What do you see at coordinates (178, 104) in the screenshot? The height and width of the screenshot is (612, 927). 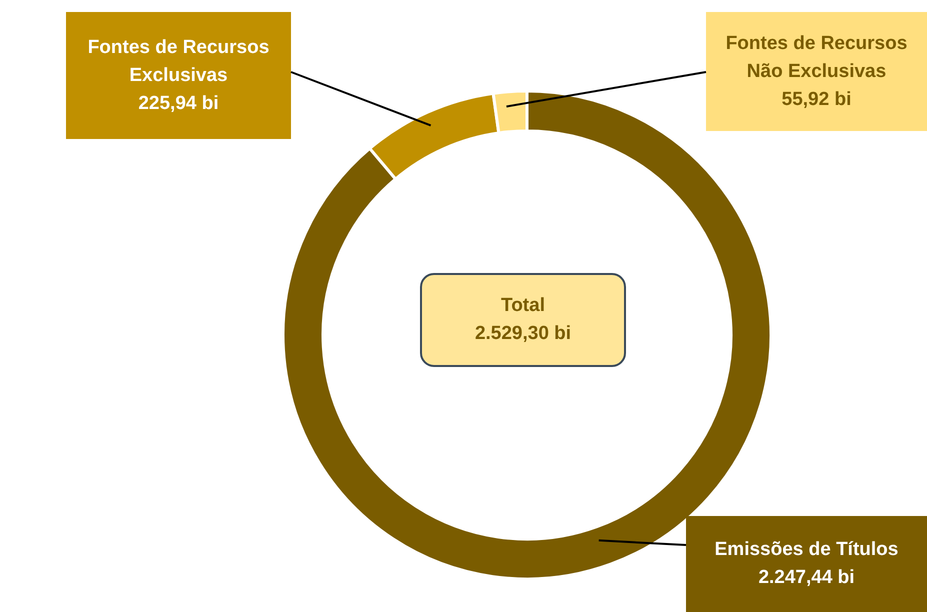 I see `data-label: 225,94 bi` at bounding box center [178, 104].